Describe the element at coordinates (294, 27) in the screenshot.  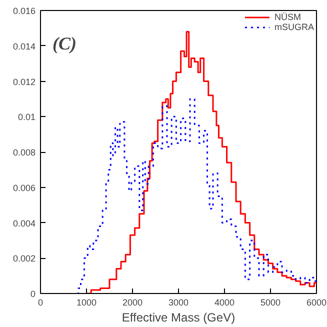
I see `legend-label: mSUGRA` at that location.